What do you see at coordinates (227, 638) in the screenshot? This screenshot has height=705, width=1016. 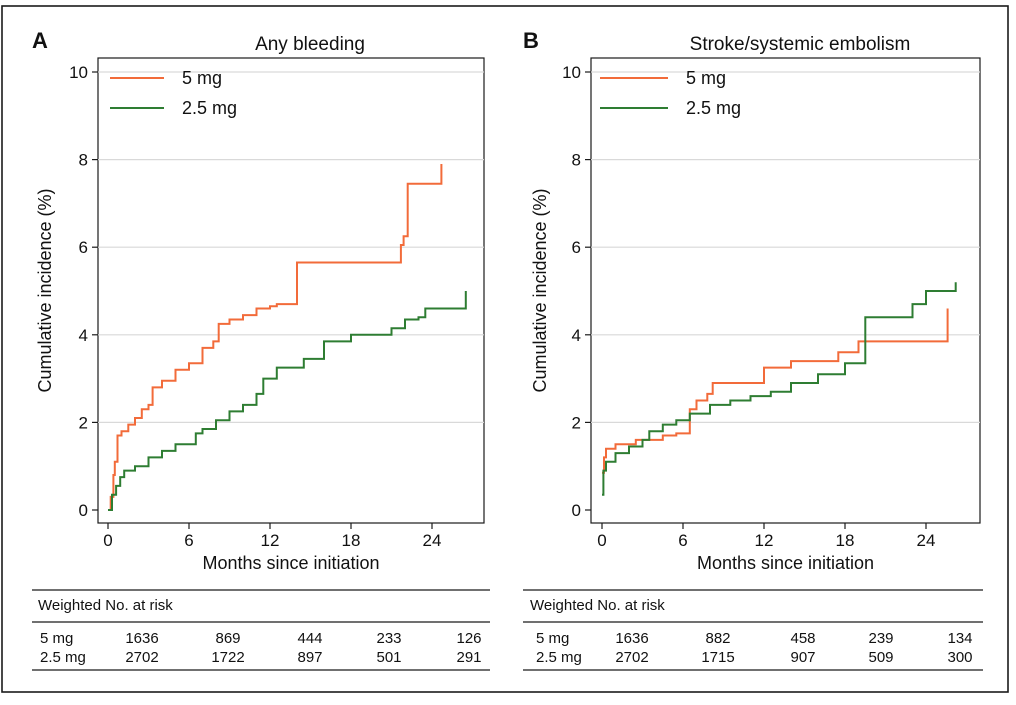 I see `risk-cell-value: 869` at bounding box center [227, 638].